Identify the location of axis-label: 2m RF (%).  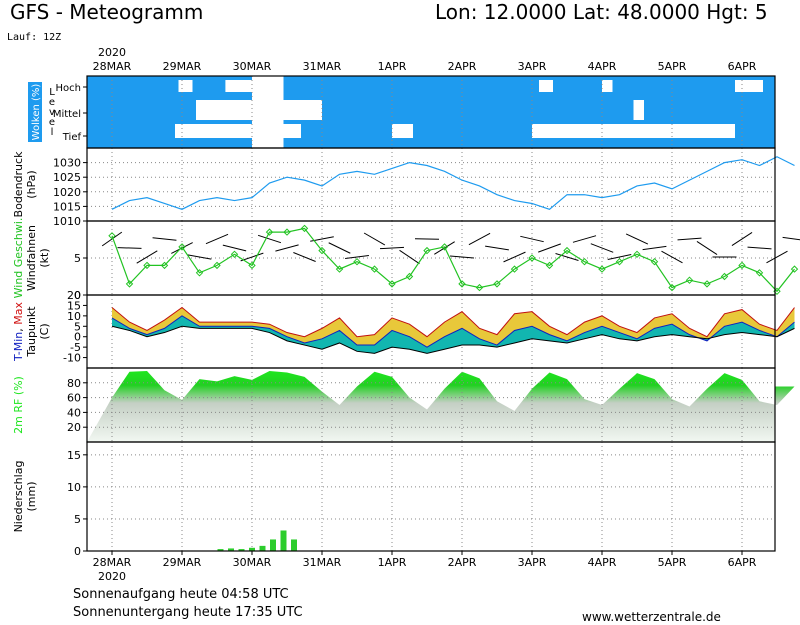
(18, 405).